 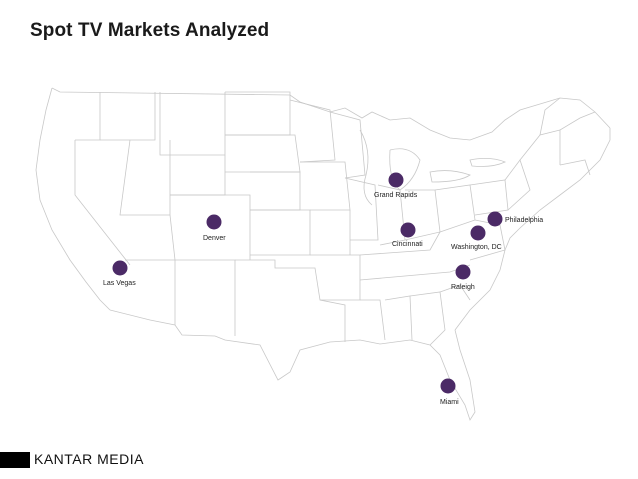 What do you see at coordinates (120, 268) in the screenshot?
I see `marker-las-vegas` at bounding box center [120, 268].